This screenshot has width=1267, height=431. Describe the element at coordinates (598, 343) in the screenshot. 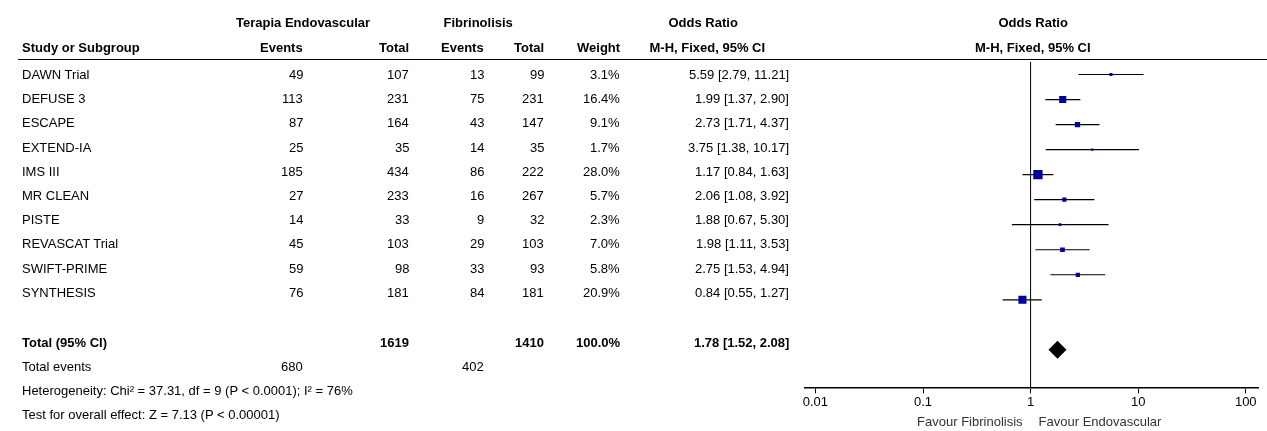

I see `data-label: 100.0%` at that location.